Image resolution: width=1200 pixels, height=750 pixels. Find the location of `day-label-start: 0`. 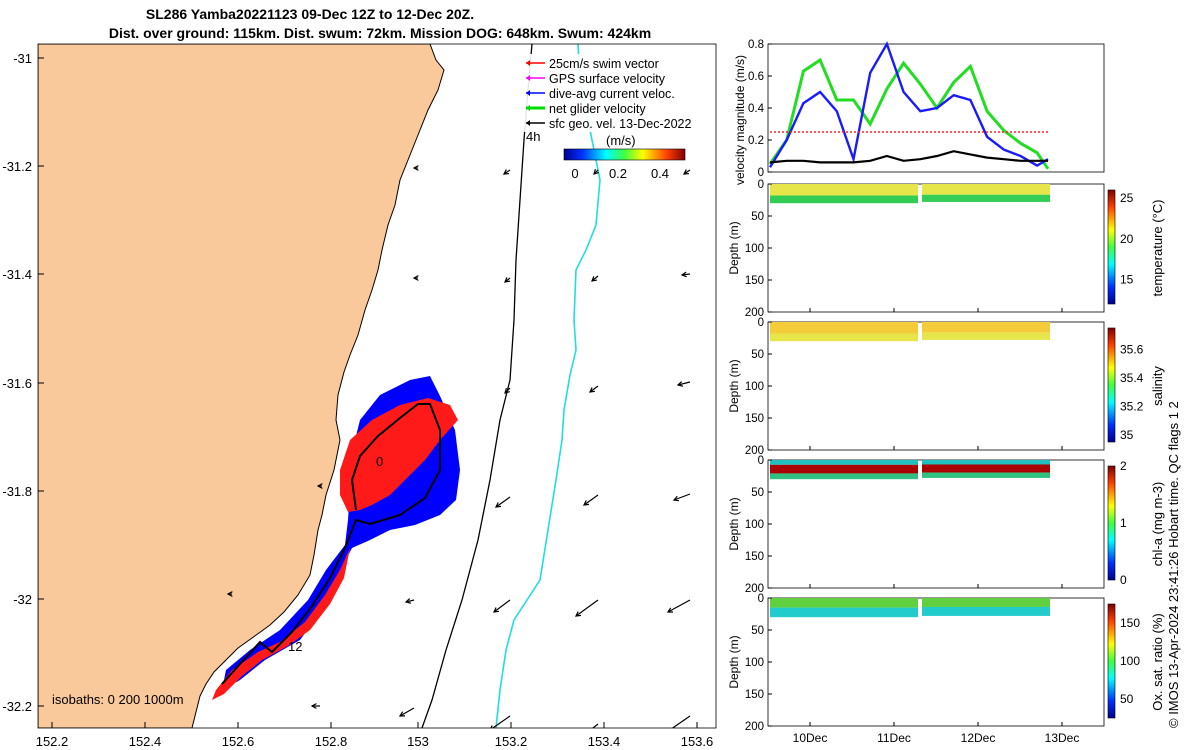

day-label-start: 0 is located at coordinates (379, 461).